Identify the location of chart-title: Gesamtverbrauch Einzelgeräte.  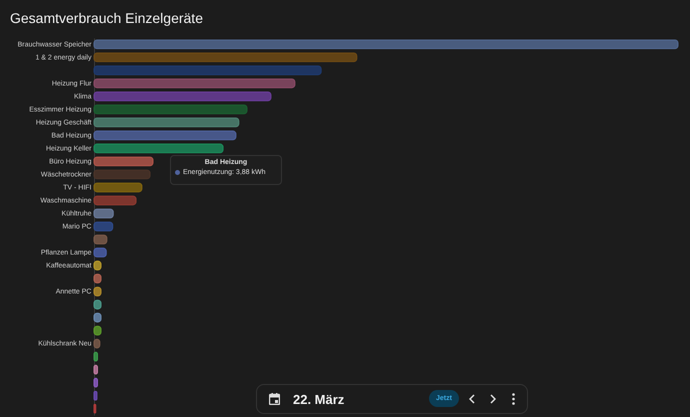
(107, 18).